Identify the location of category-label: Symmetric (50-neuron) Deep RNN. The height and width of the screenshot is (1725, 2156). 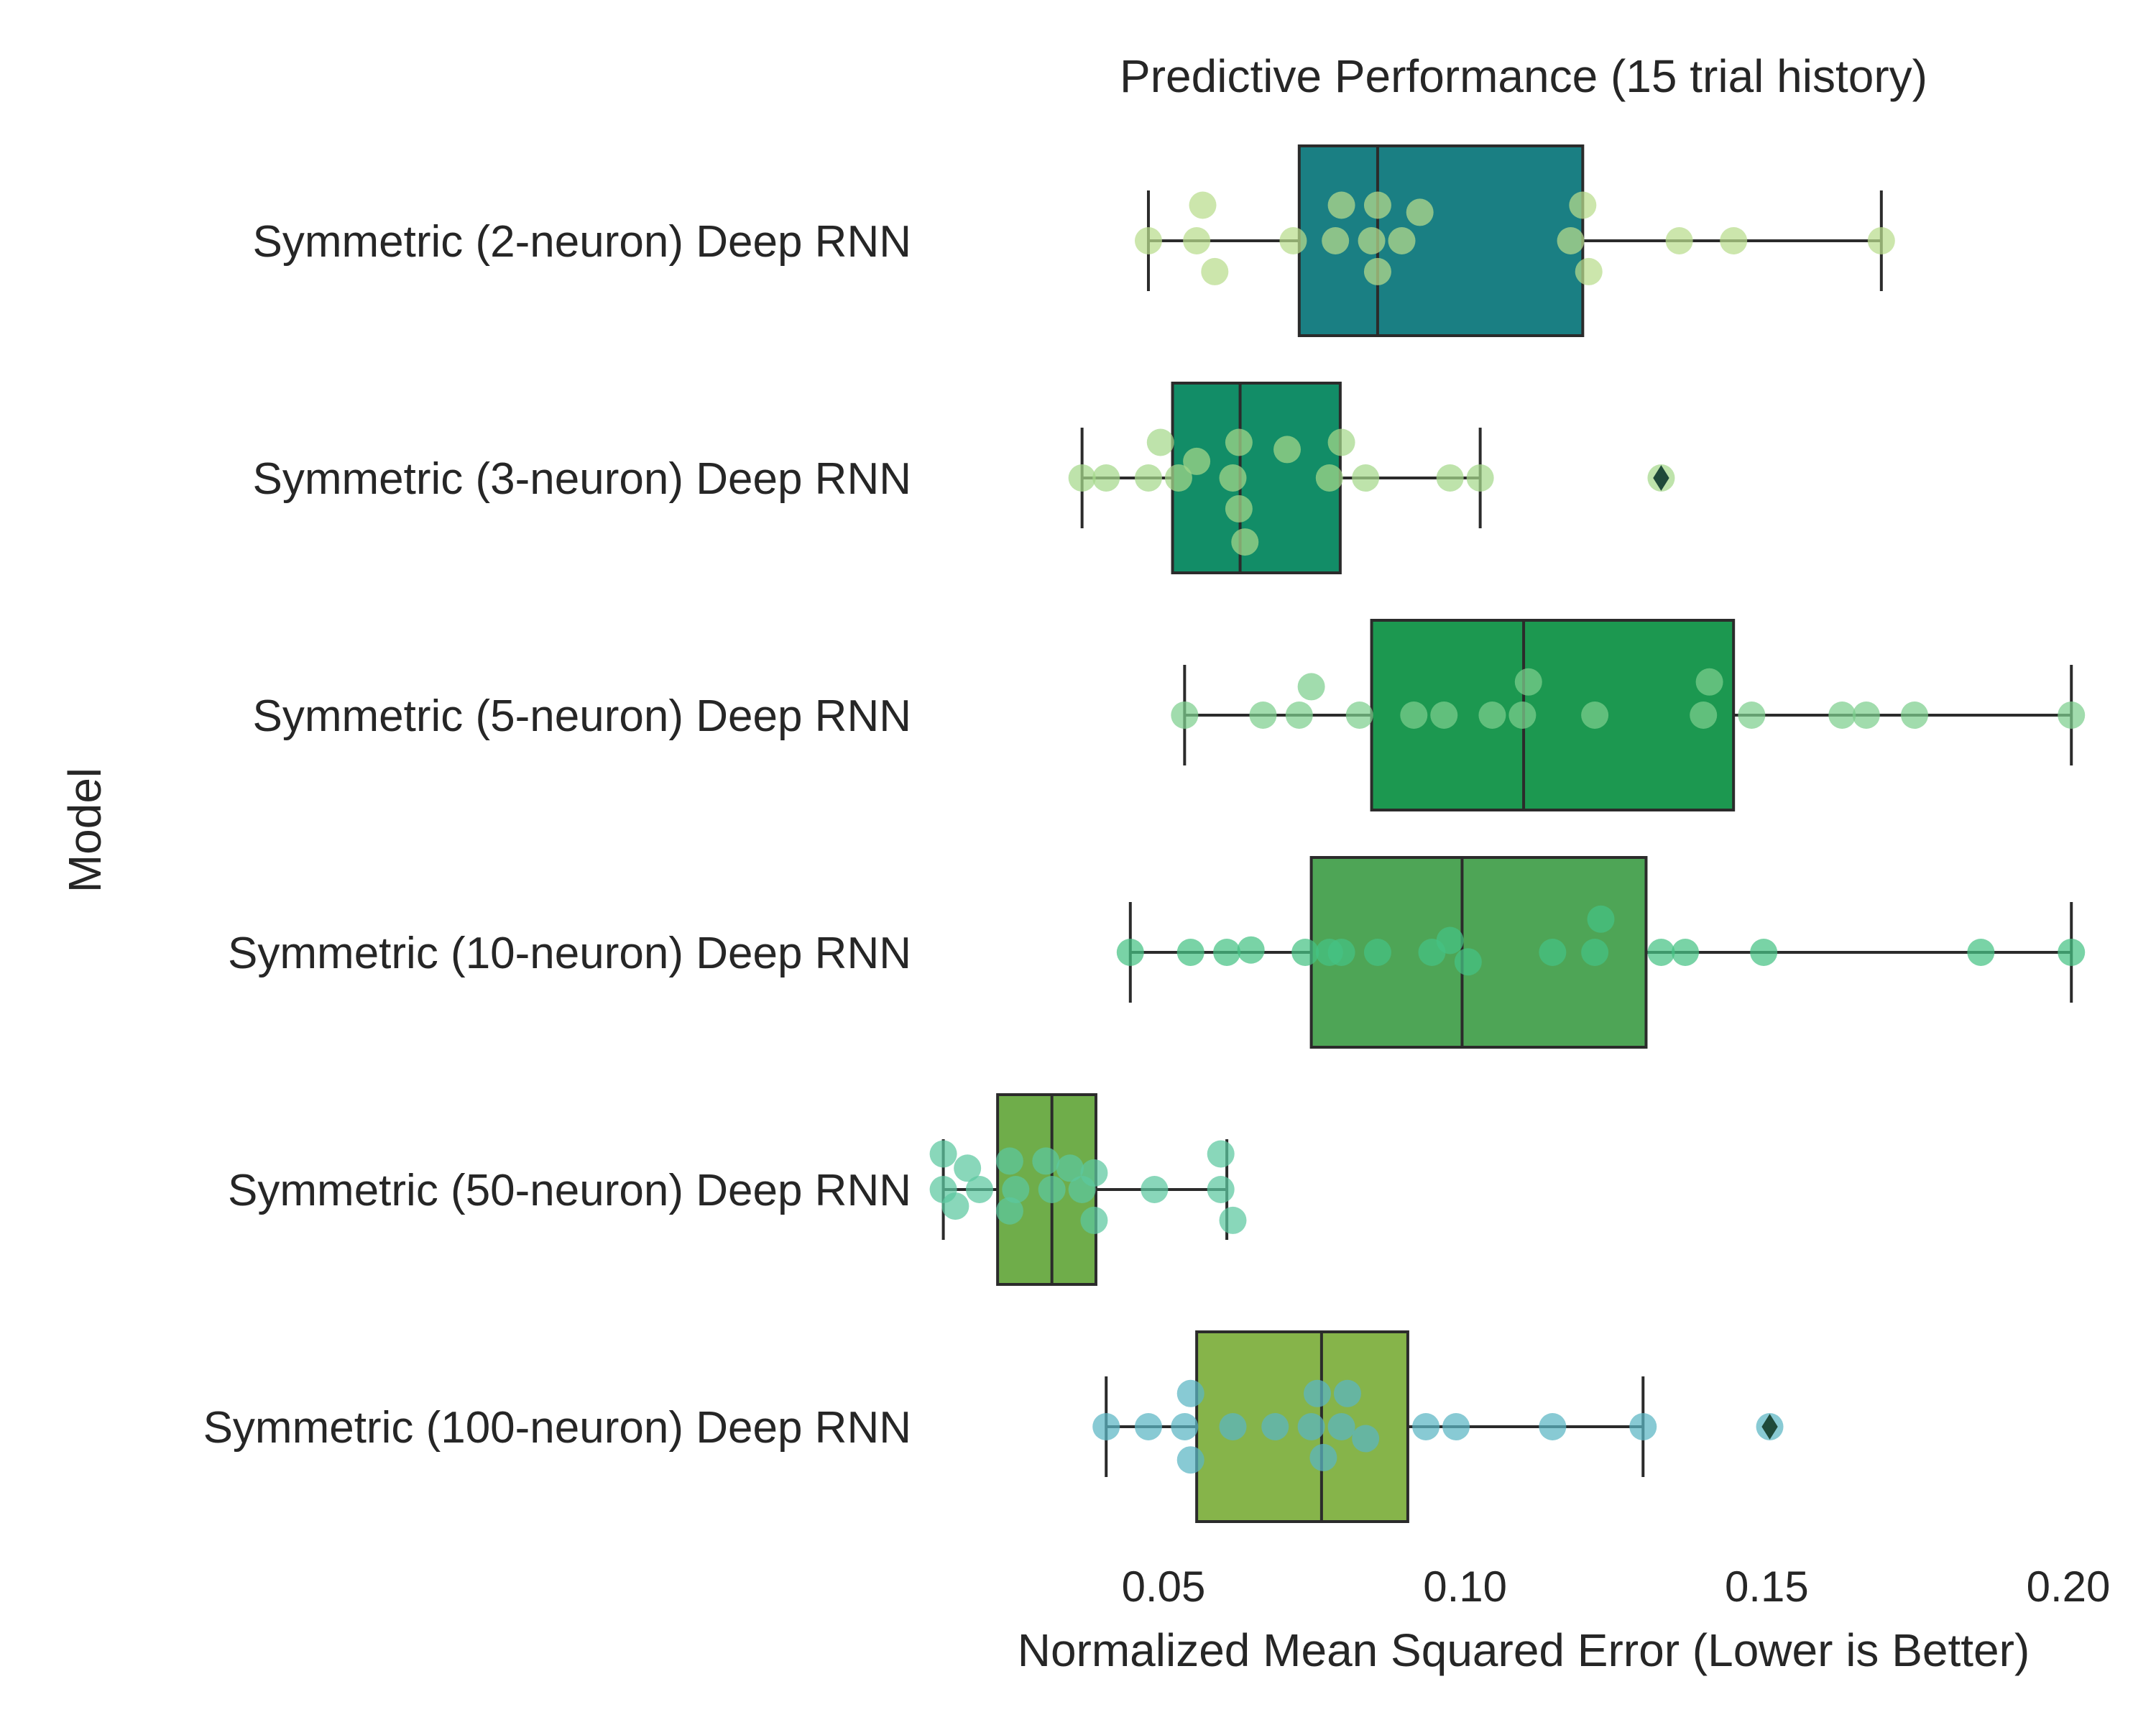
(570, 1190).